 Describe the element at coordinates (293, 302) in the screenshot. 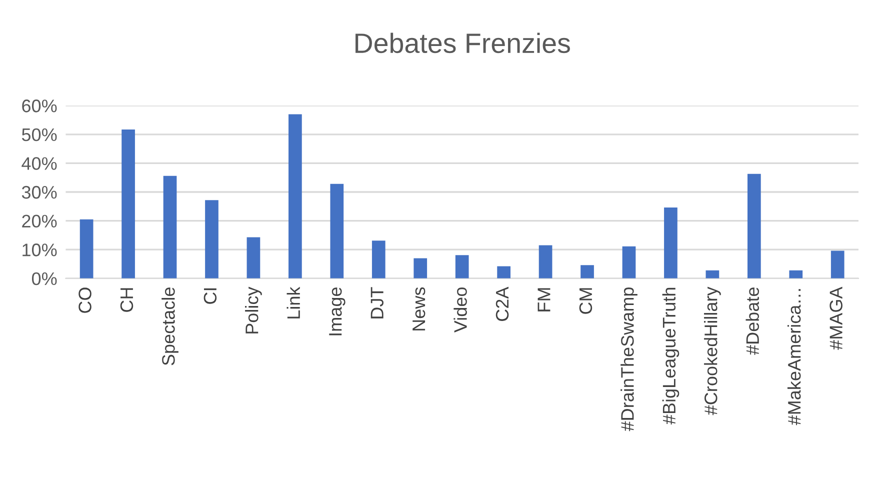

I see `x-tick-label: Link` at that location.